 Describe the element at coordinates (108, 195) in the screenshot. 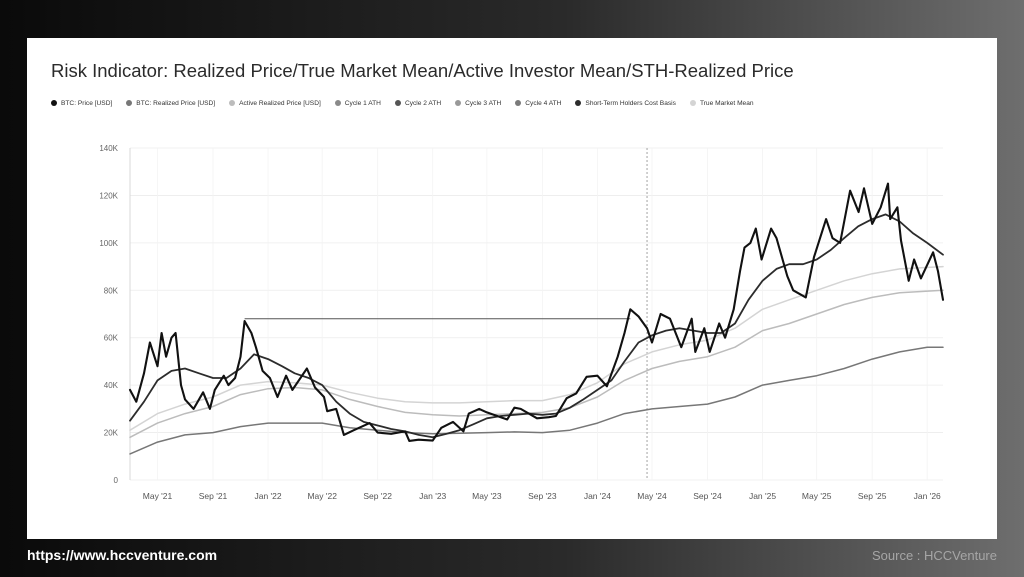

I see `y-tick-label: 120K` at that location.